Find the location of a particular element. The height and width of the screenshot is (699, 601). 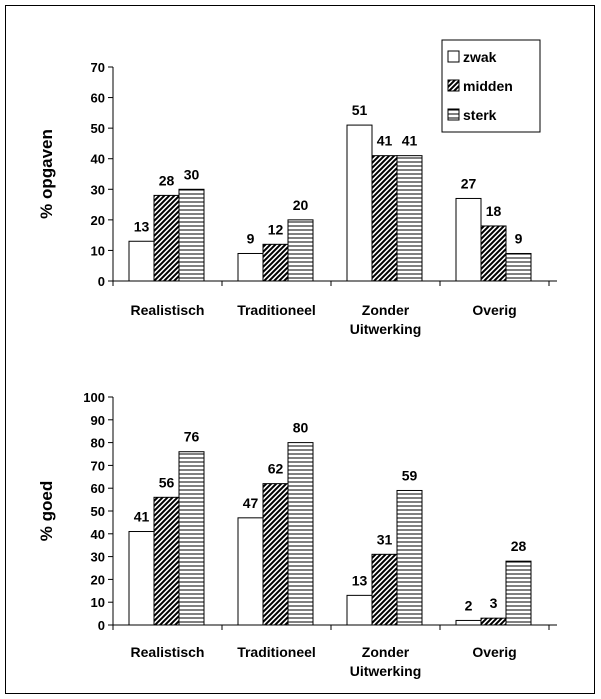

data-label: 62 is located at coordinates (276, 469).